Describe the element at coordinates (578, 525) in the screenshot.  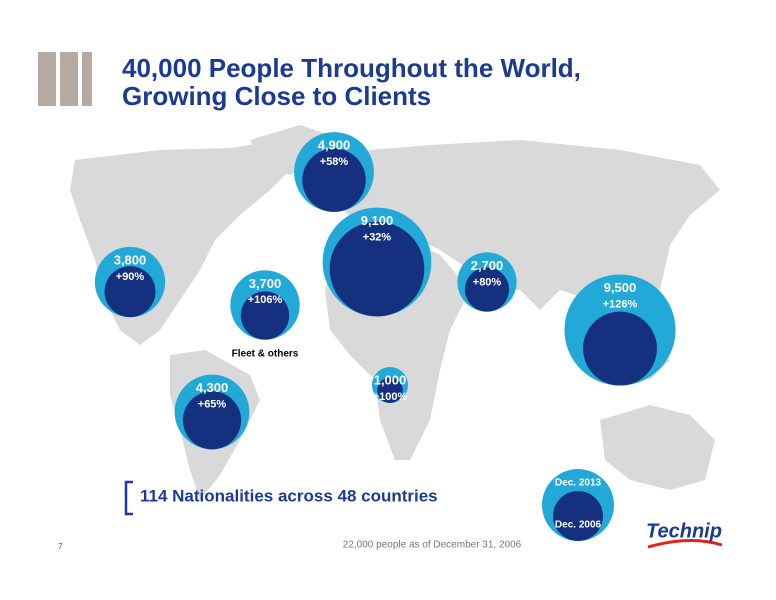
I see `legend-label: Dec. 2006` at that location.